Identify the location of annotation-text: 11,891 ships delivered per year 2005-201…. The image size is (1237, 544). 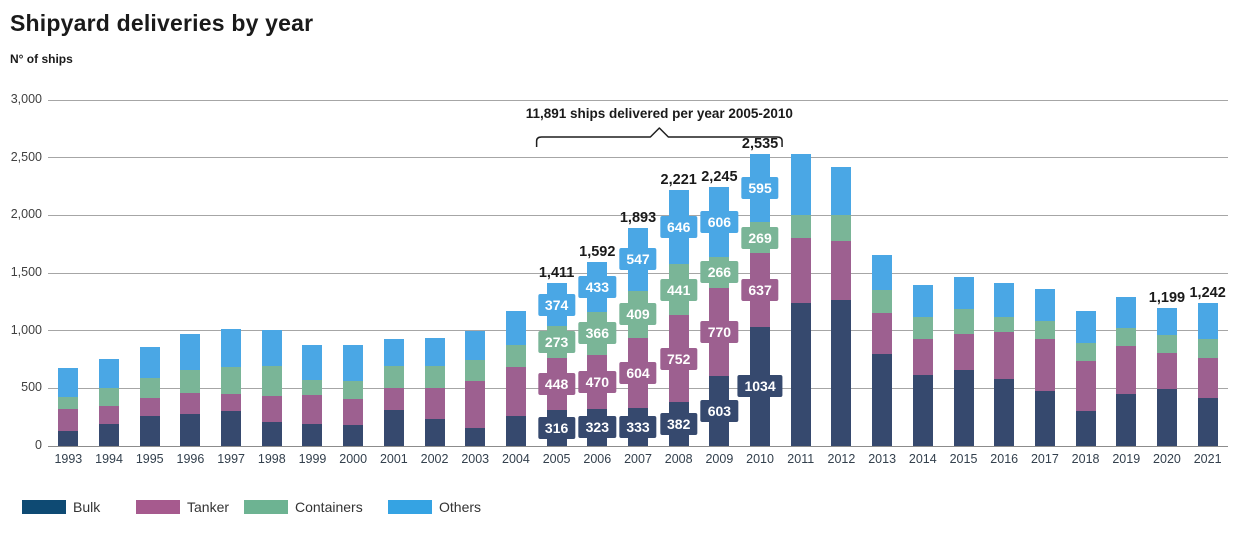
(659, 113).